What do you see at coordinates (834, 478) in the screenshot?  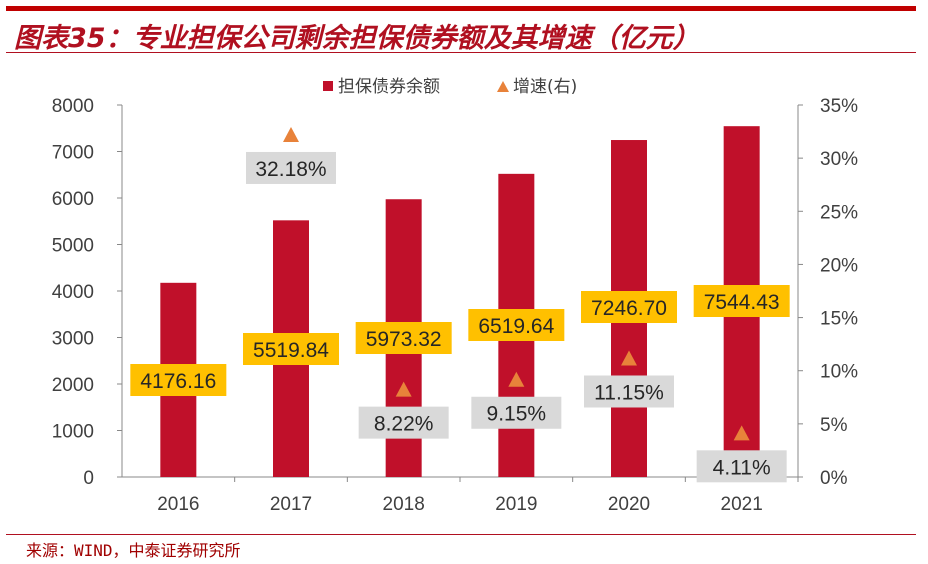 I see `right-tick-label: 0%` at bounding box center [834, 478].